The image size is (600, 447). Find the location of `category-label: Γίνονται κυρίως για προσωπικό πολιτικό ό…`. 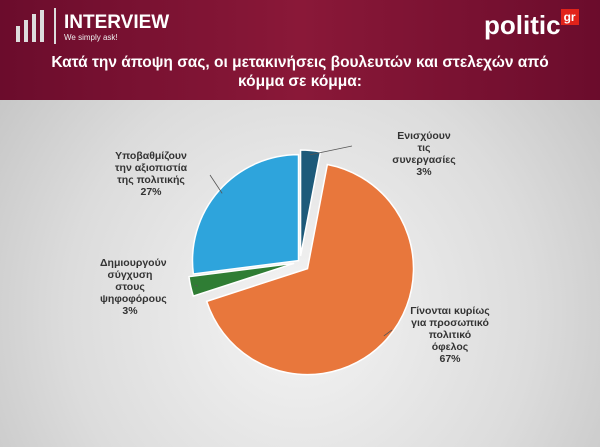

category-label: Γίνονται κυρίως για προσωπικό πολιτικό ό… is located at coordinates (450, 329).